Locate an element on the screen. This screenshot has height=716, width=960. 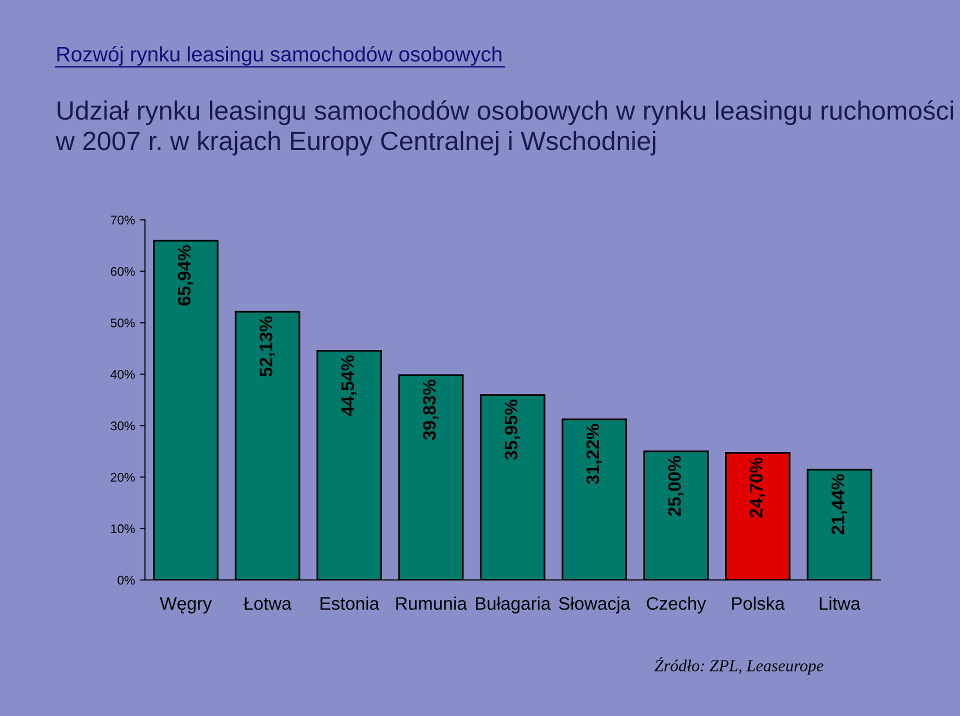
x-tick-label: Łotwa is located at coordinates (268, 603).